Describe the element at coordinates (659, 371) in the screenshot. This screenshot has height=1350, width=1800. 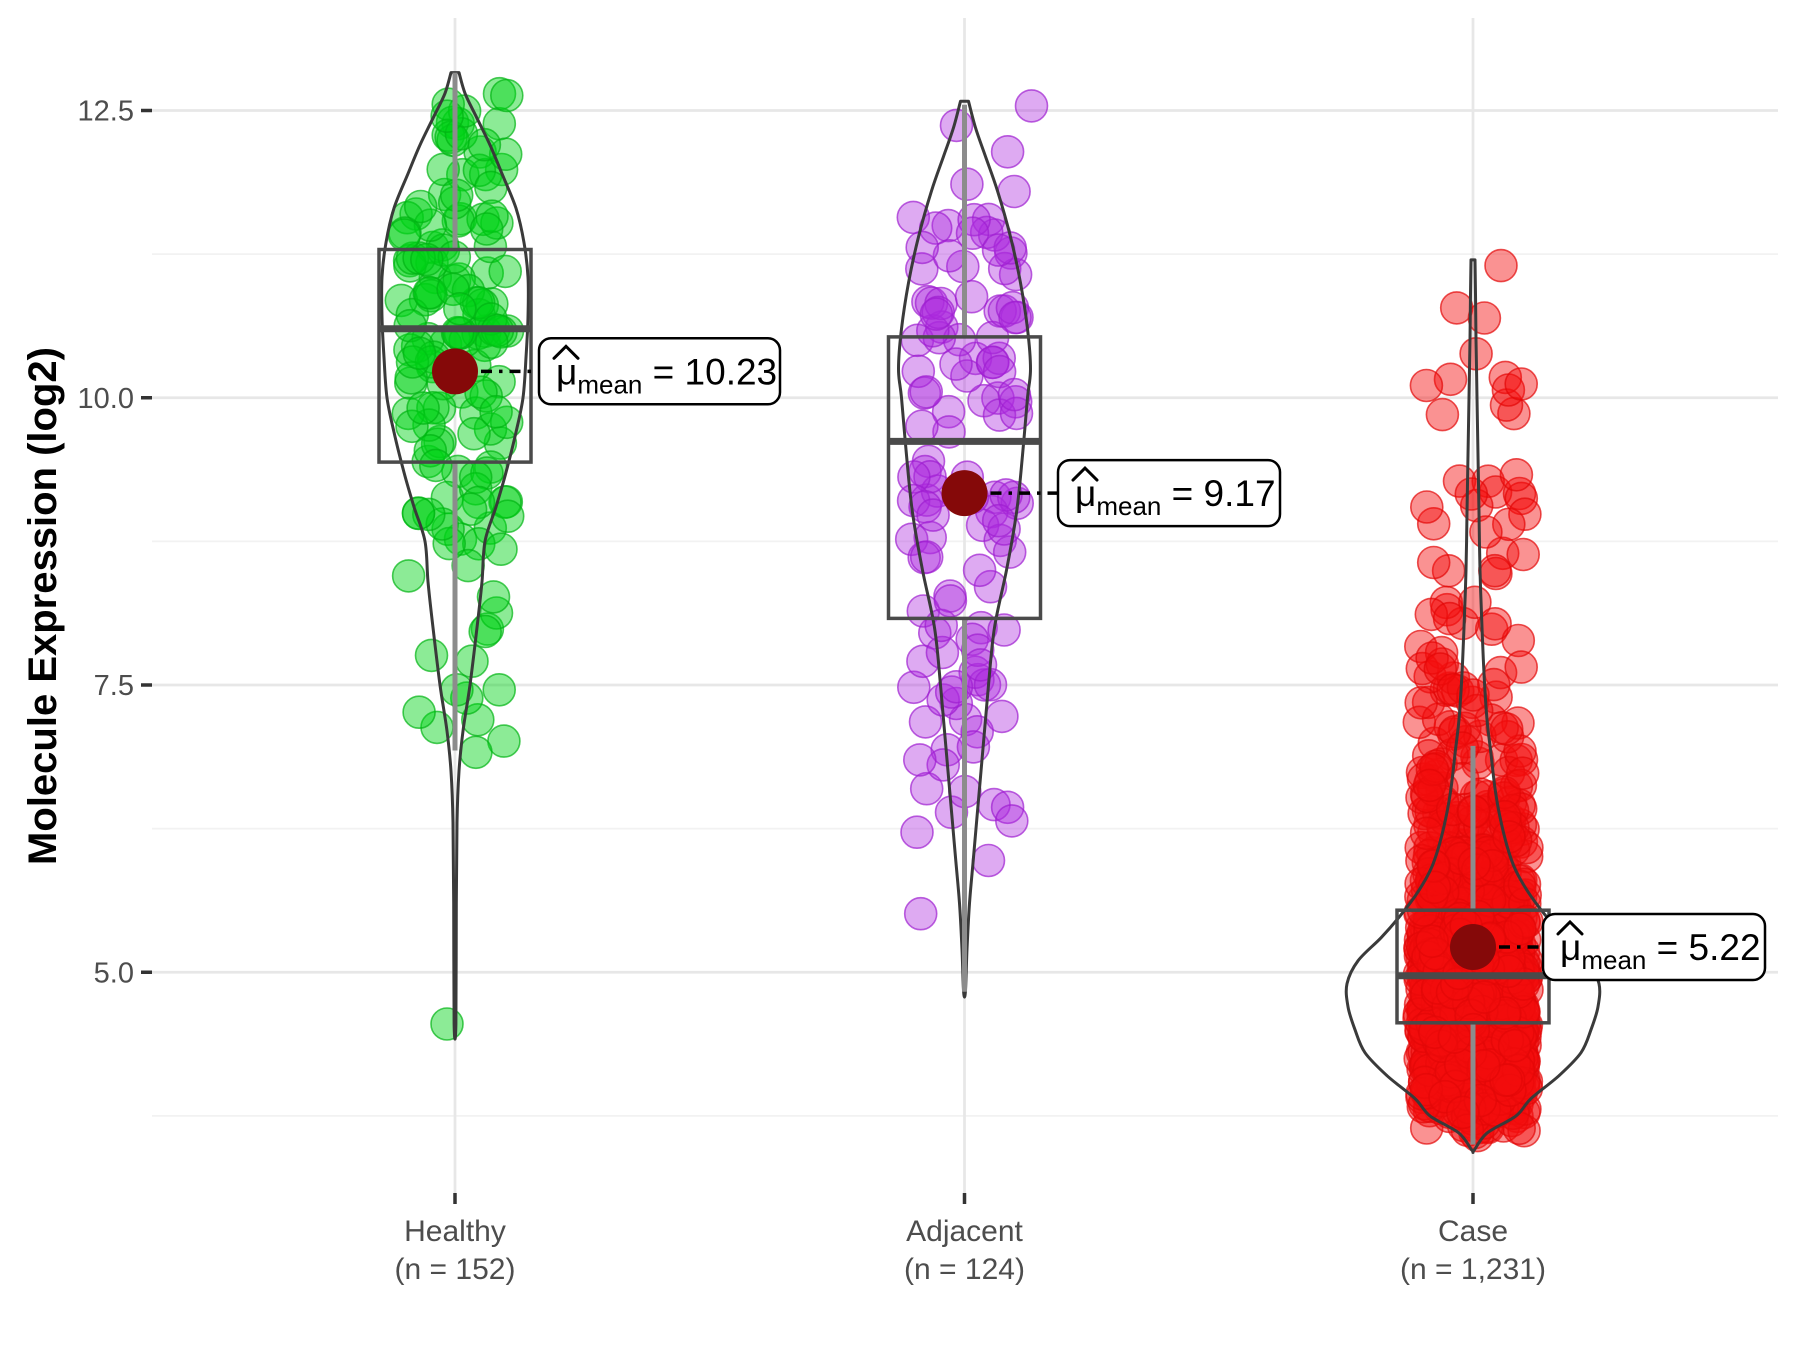
I see `mean-label-box-healthy` at that location.